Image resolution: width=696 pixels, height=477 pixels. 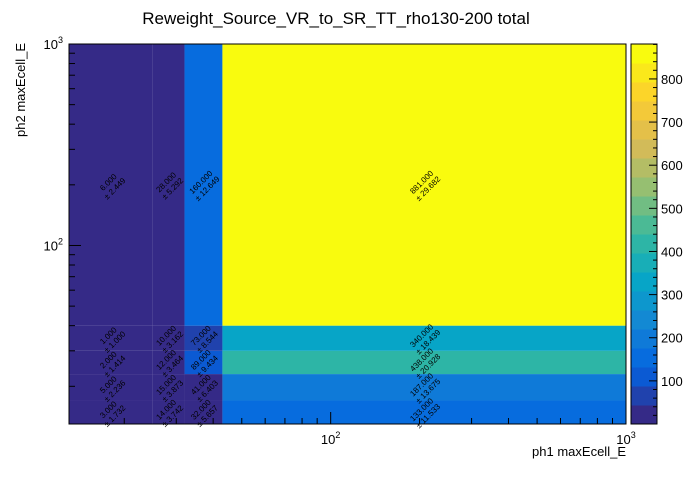 I want to click on y-tick-label: 10³, so click(x=53, y=43).